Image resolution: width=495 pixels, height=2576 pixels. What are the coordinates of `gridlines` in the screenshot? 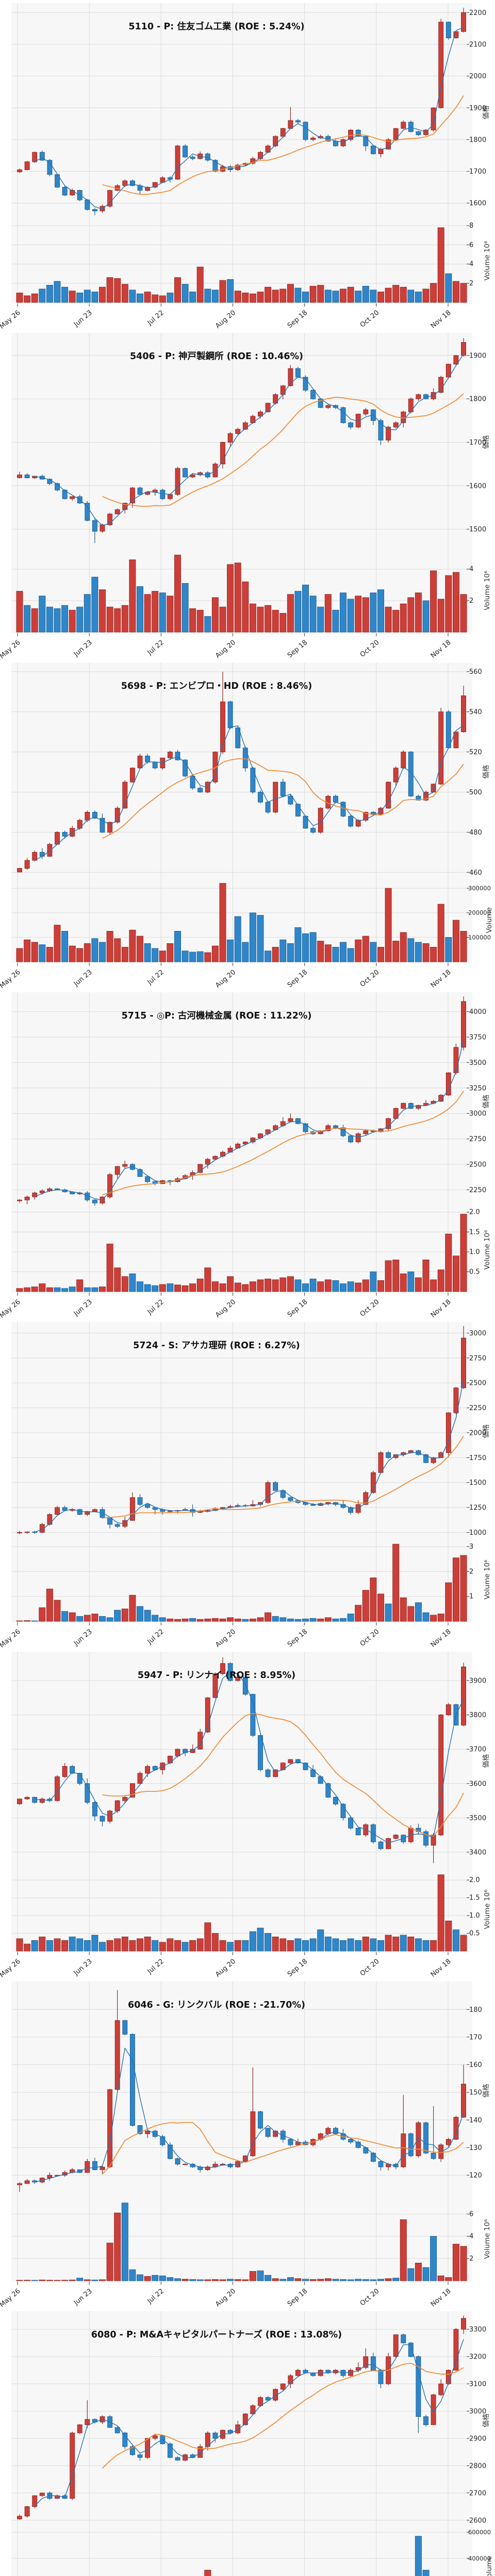 It's located at (241, 2131).